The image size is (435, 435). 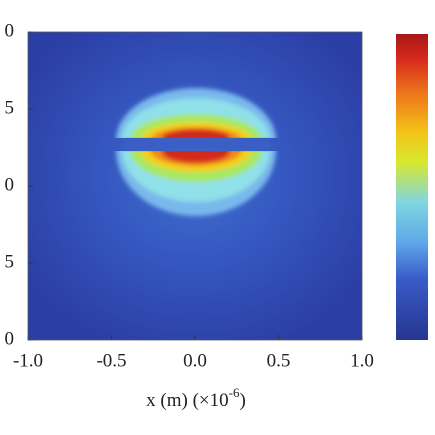 I want to click on x-tick-label: 1.0, so click(x=362, y=360).